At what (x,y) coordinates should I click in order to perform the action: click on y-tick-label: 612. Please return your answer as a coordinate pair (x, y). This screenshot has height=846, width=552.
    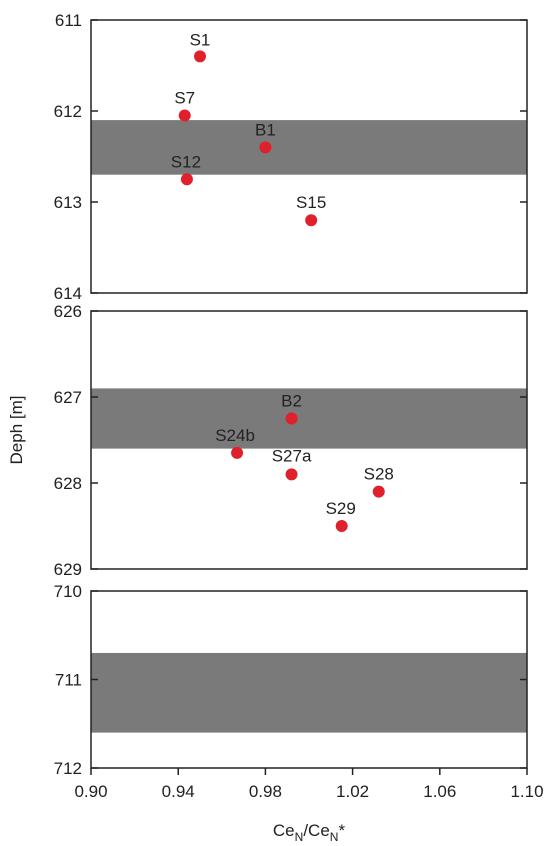
    Looking at the image, I should click on (68, 111).